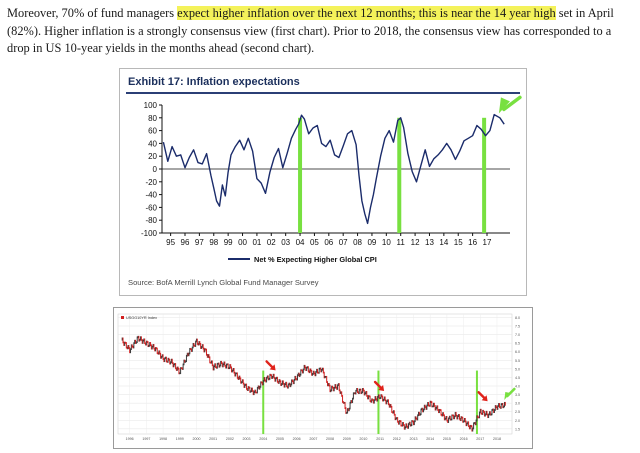 The image size is (640, 453). I want to click on x-tick-label: 02, so click(271, 242).